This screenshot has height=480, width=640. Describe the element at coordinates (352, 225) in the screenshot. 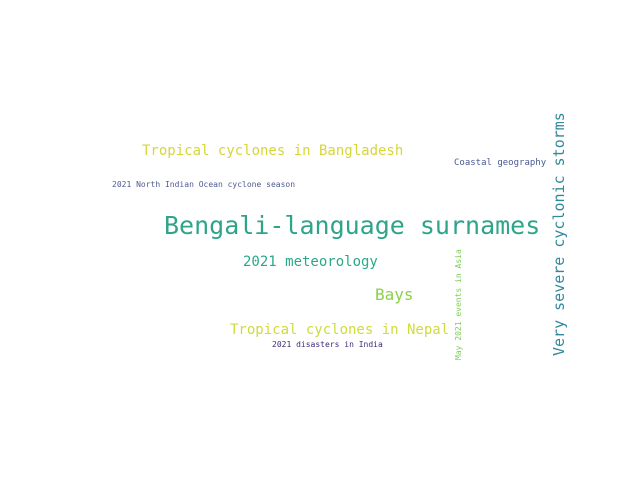

I see `word-bengali-language-surnames: Bengali-language surnames` at that location.